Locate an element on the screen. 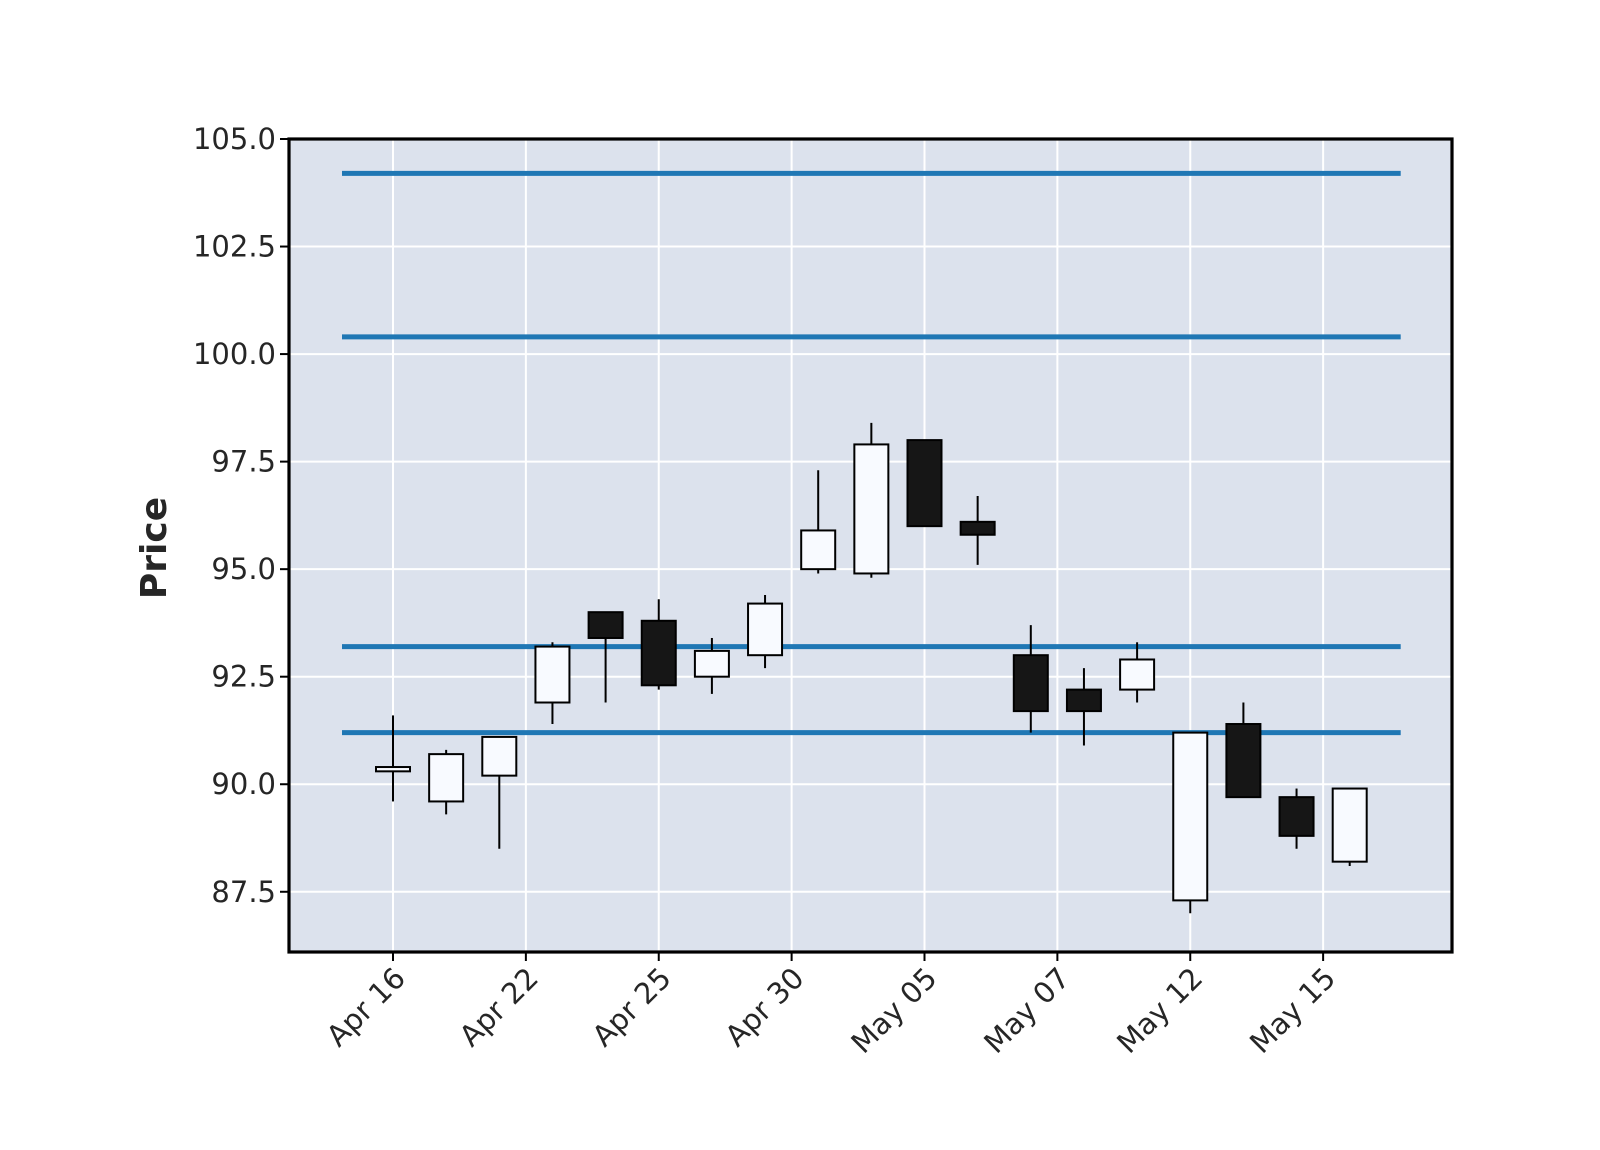 The height and width of the screenshot is (1150, 1600). y-tick-label: 97.5 is located at coordinates (243, 462).